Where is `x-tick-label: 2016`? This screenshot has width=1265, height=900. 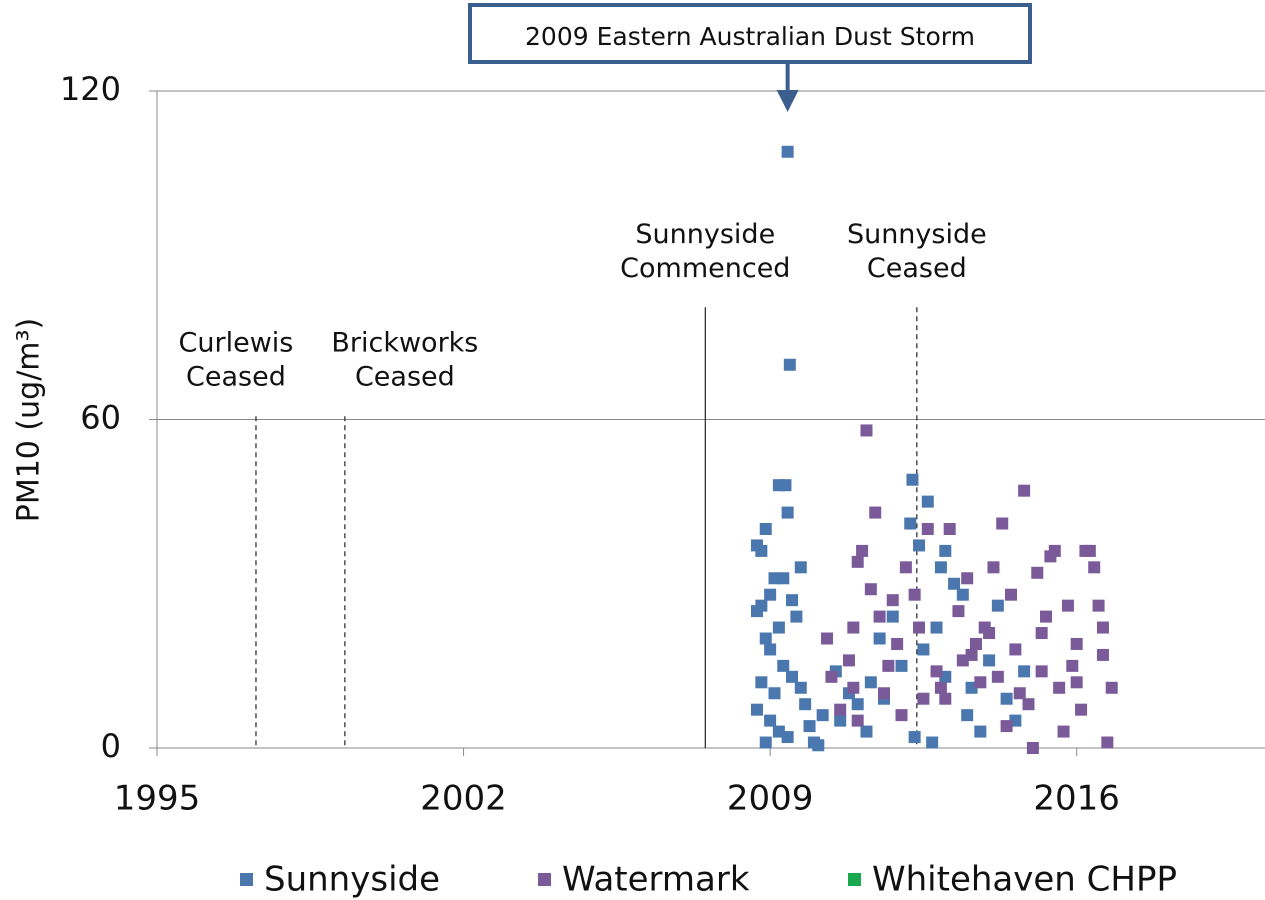 x-tick-label: 2016 is located at coordinates (1076, 799).